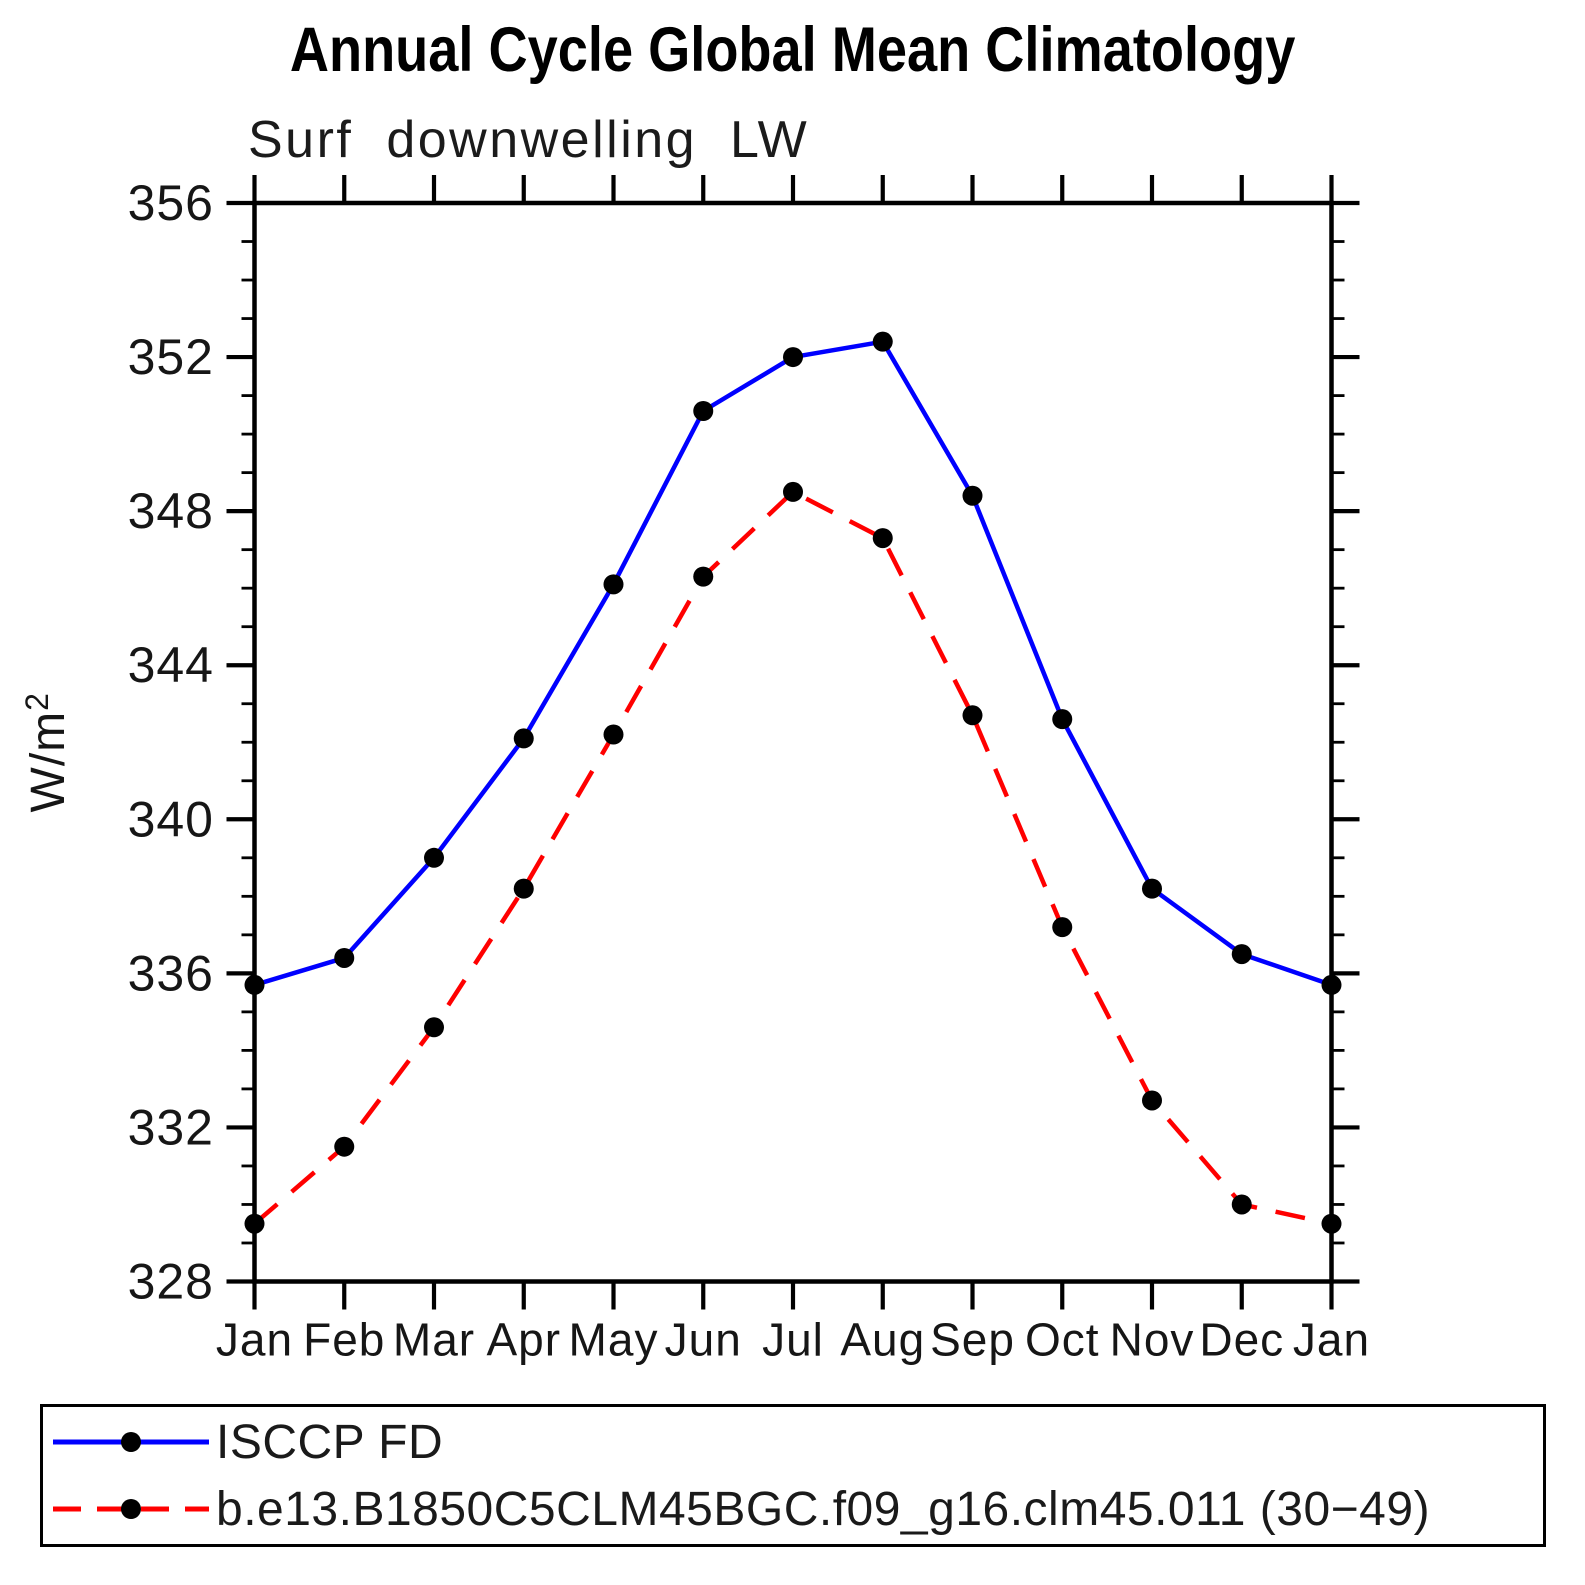 This screenshot has width=1585, height=1585. Describe the element at coordinates (171, 1127) in the screenshot. I see `y-tick-label: 332` at that location.